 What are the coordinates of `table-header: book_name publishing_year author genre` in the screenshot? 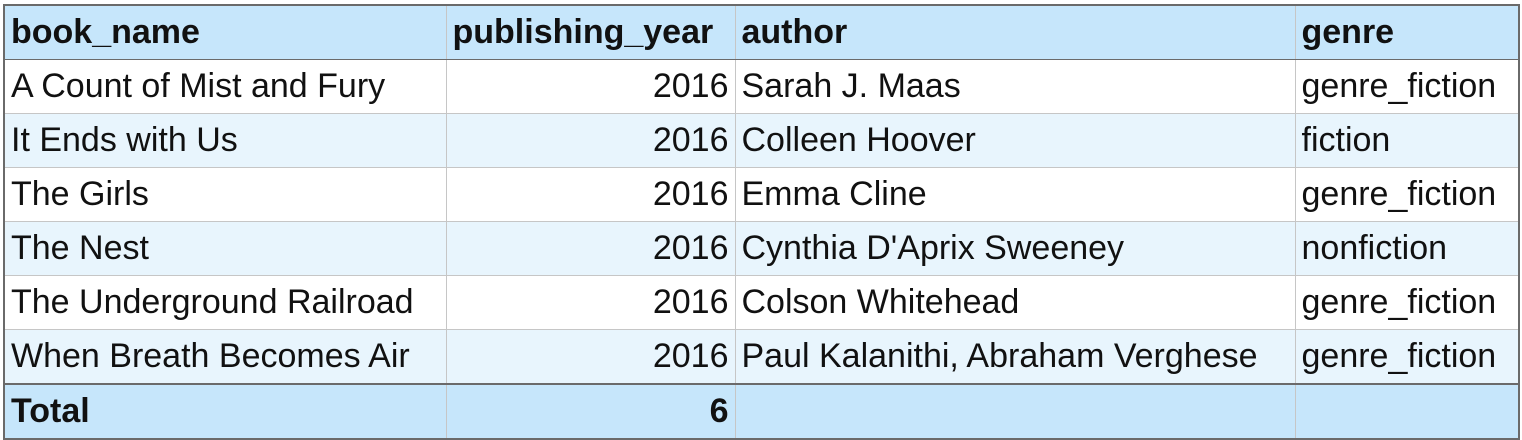 It's located at (761, 32).